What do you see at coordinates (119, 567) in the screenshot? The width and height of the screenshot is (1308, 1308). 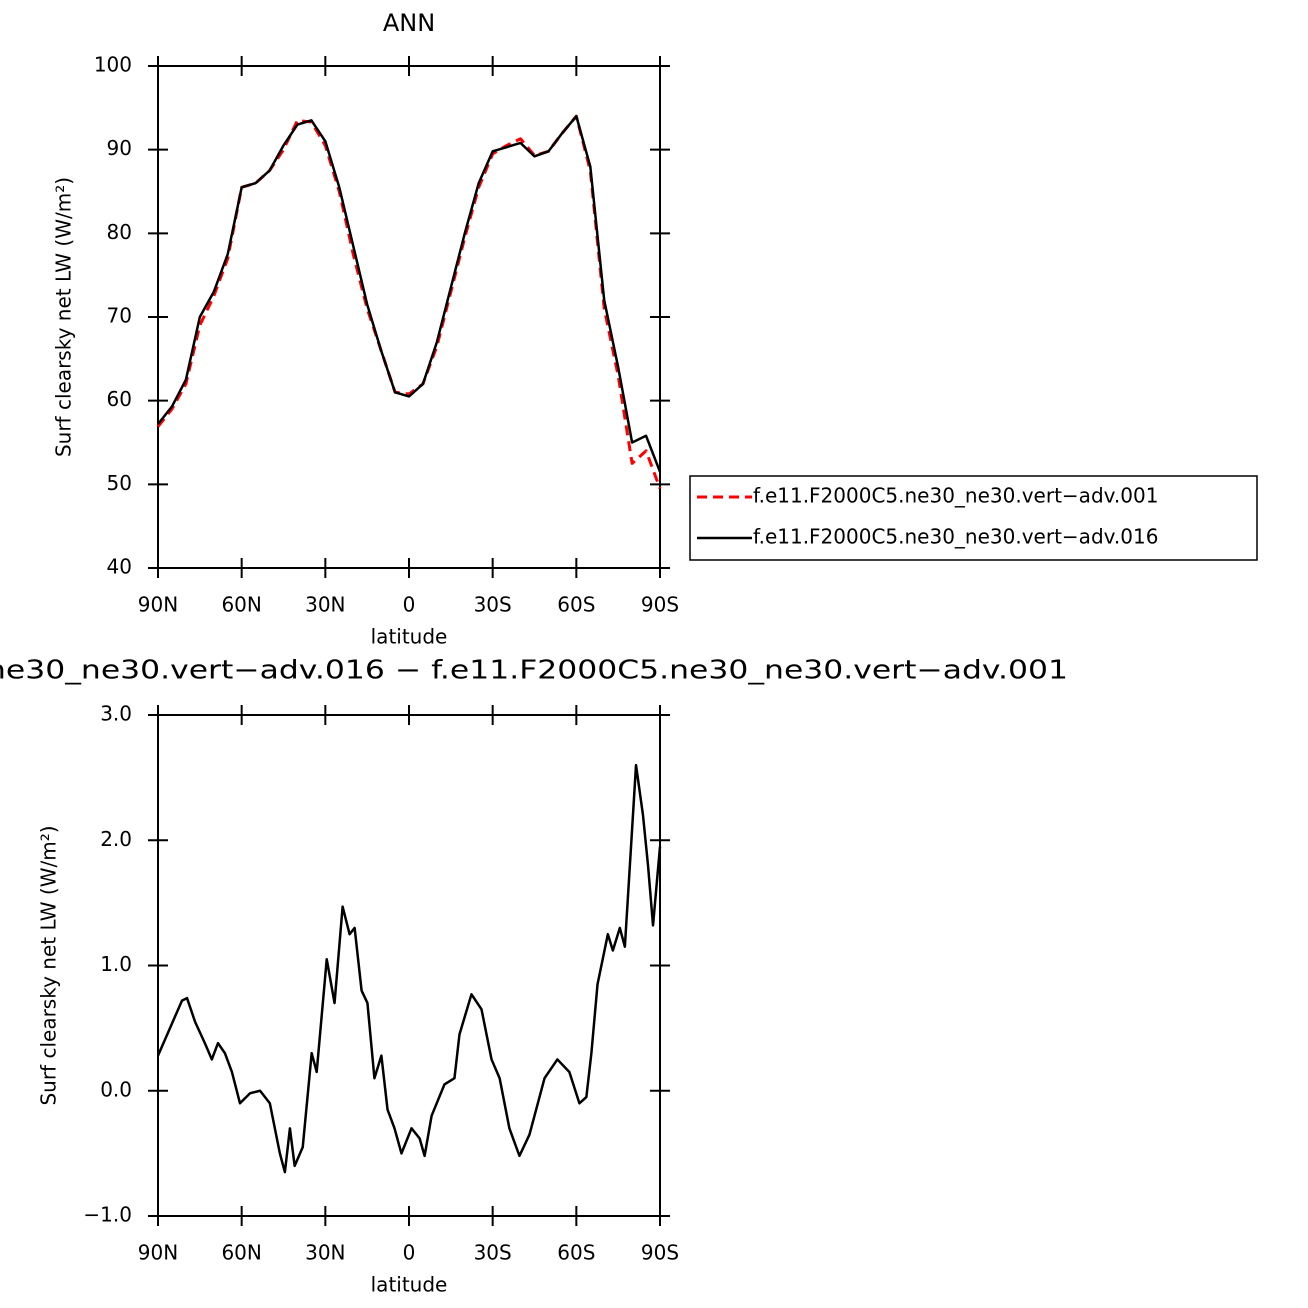 I see `y-tick-label: 40` at bounding box center [119, 567].